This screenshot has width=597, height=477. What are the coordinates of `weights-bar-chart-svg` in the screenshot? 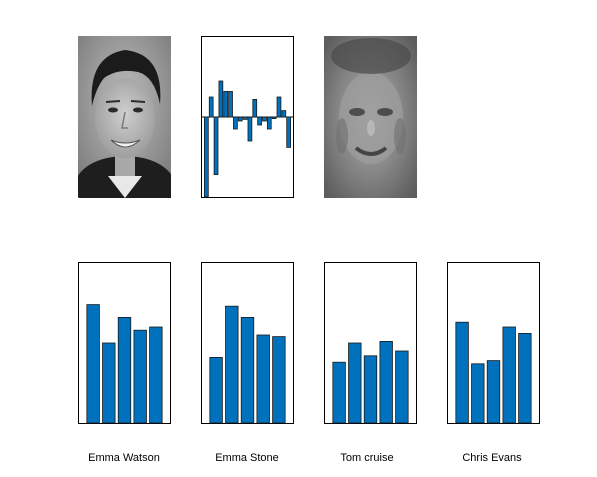 It's located at (247, 139).